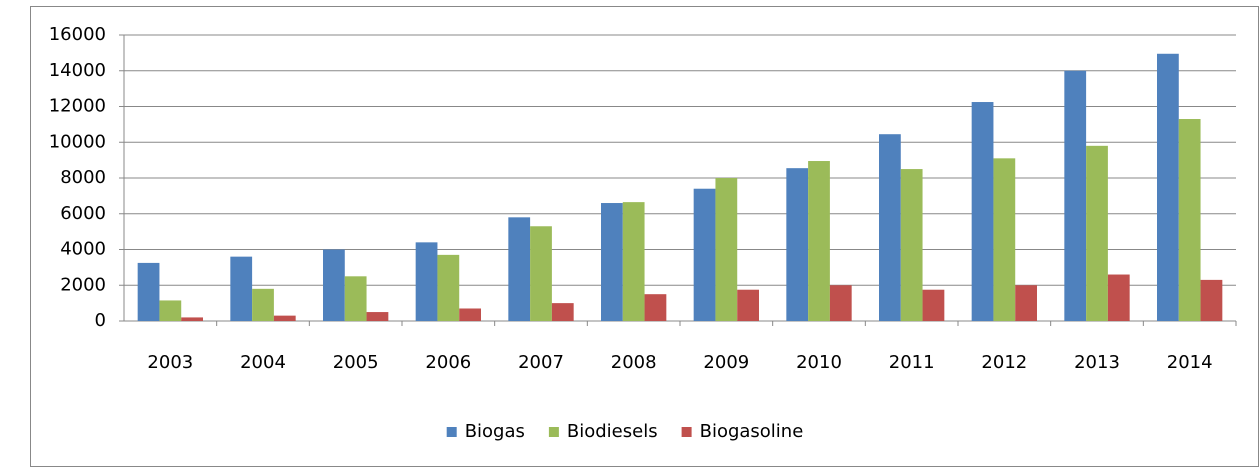 The width and height of the screenshot is (1260, 468). I want to click on x-tick-label: 2003, so click(170, 362).